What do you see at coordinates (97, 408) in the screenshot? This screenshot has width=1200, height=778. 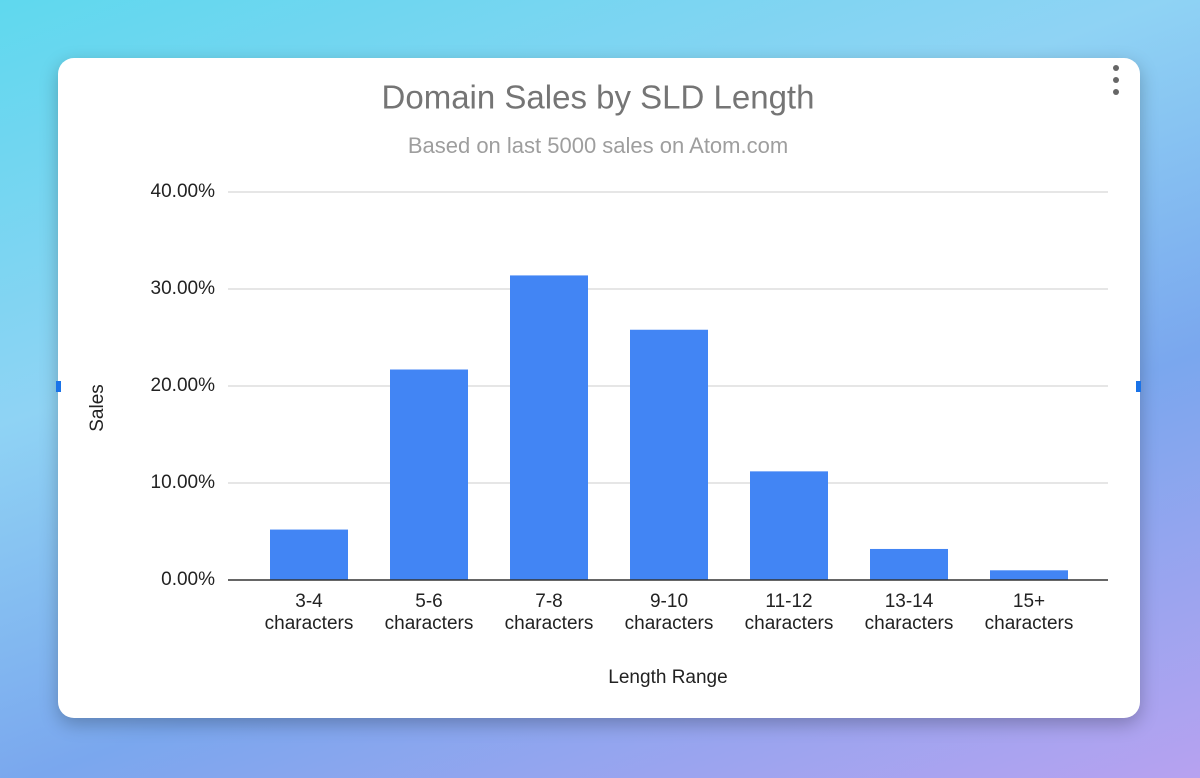 I see `y-axis-title: Sales` at bounding box center [97, 408].